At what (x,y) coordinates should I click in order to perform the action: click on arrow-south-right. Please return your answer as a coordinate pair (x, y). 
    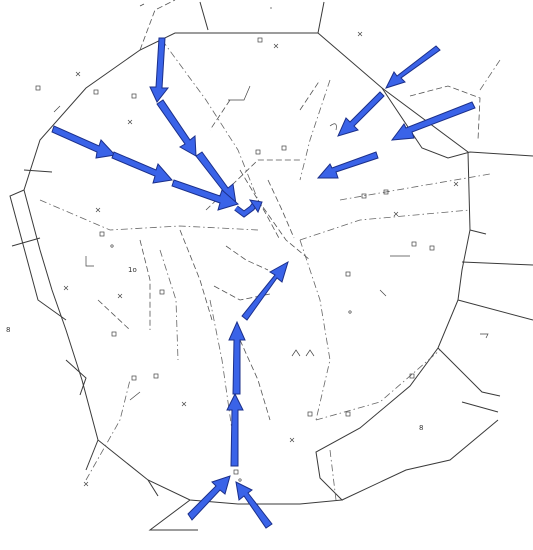
    Looking at the image, I should click on (254, 505).